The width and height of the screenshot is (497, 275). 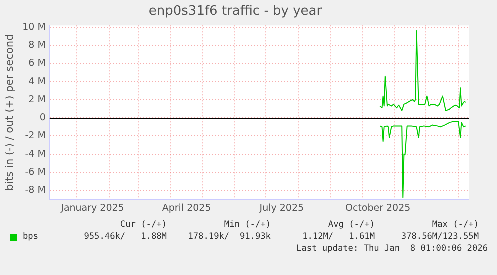 I want to click on y-tick-label: 6 M, so click(x=37, y=64).